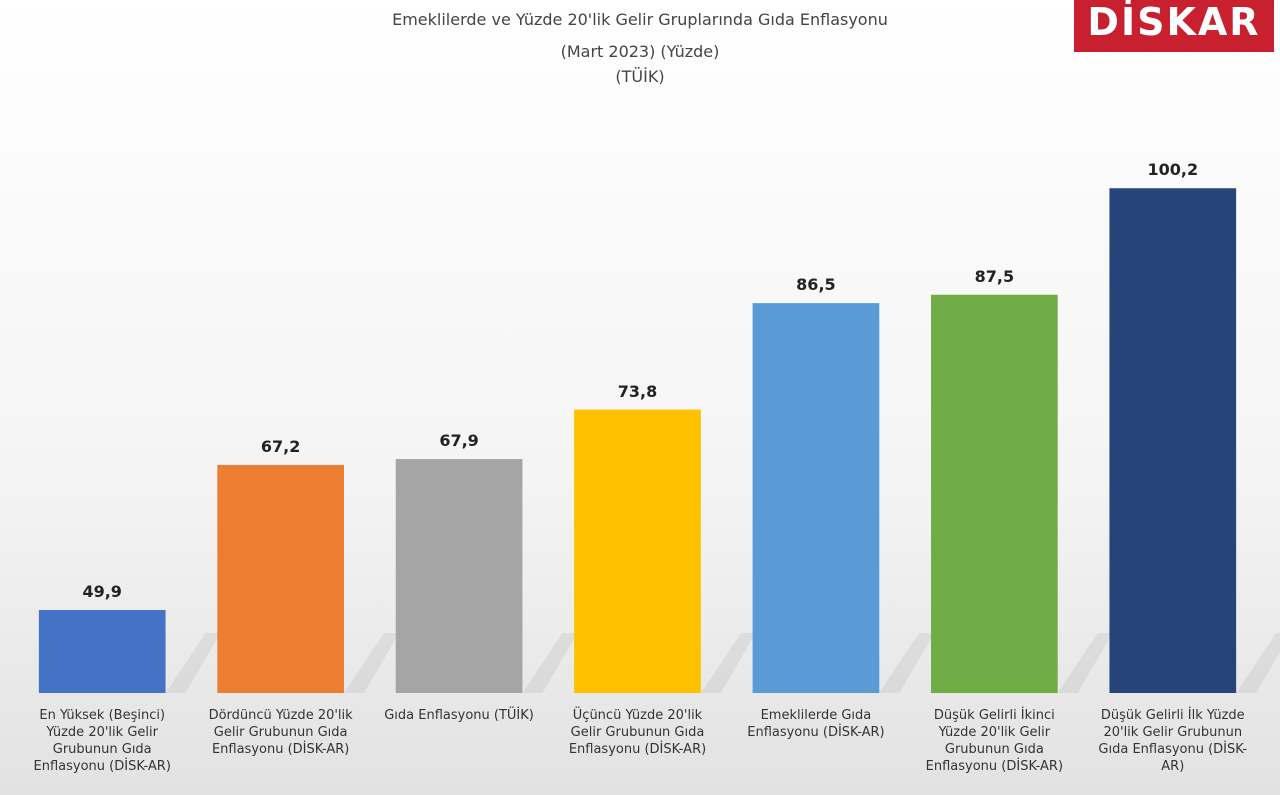 Image resolution: width=1280 pixels, height=795 pixels. What do you see at coordinates (816, 724) in the screenshot?
I see `x-tick-label: Emeklilerde Gıda Enflasyonu (DİSK-AR)` at bounding box center [816, 724].